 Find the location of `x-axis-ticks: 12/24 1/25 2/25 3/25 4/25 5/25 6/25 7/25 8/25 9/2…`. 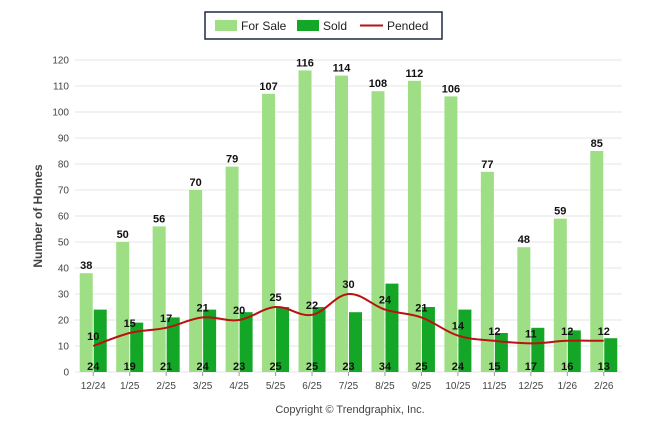

x-axis-ticks: 12/24 1/25 2/25 3/25 4/25 5/25 6/25 7/25 8/25 9/2… is located at coordinates (347, 382).